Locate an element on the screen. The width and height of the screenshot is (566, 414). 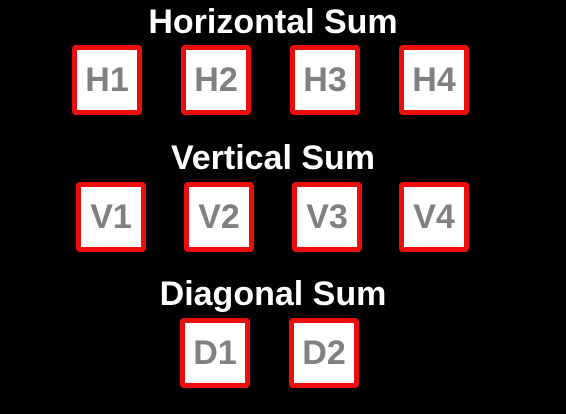
vertical-sum-title: Vertical Sum is located at coordinates (273, 158).